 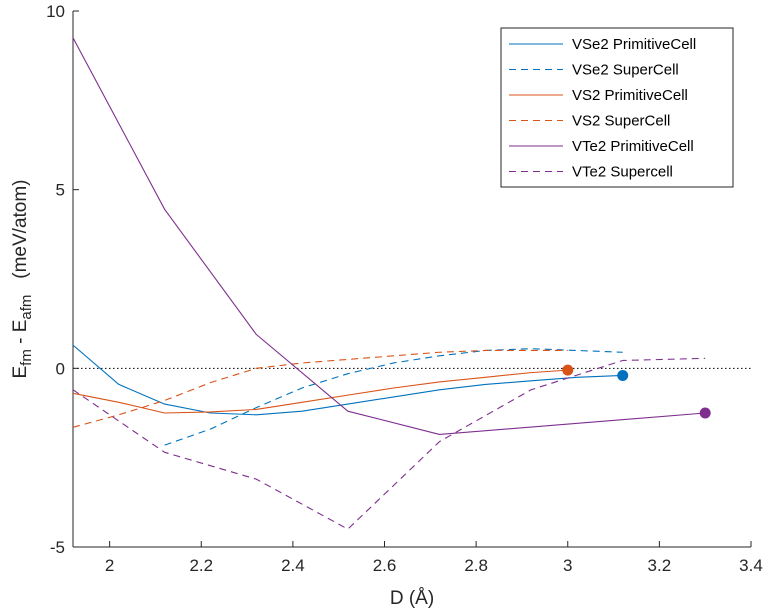 What do you see at coordinates (705, 413) in the screenshot?
I see `endpoint-marker-vte2-primitivecell` at bounding box center [705, 413].